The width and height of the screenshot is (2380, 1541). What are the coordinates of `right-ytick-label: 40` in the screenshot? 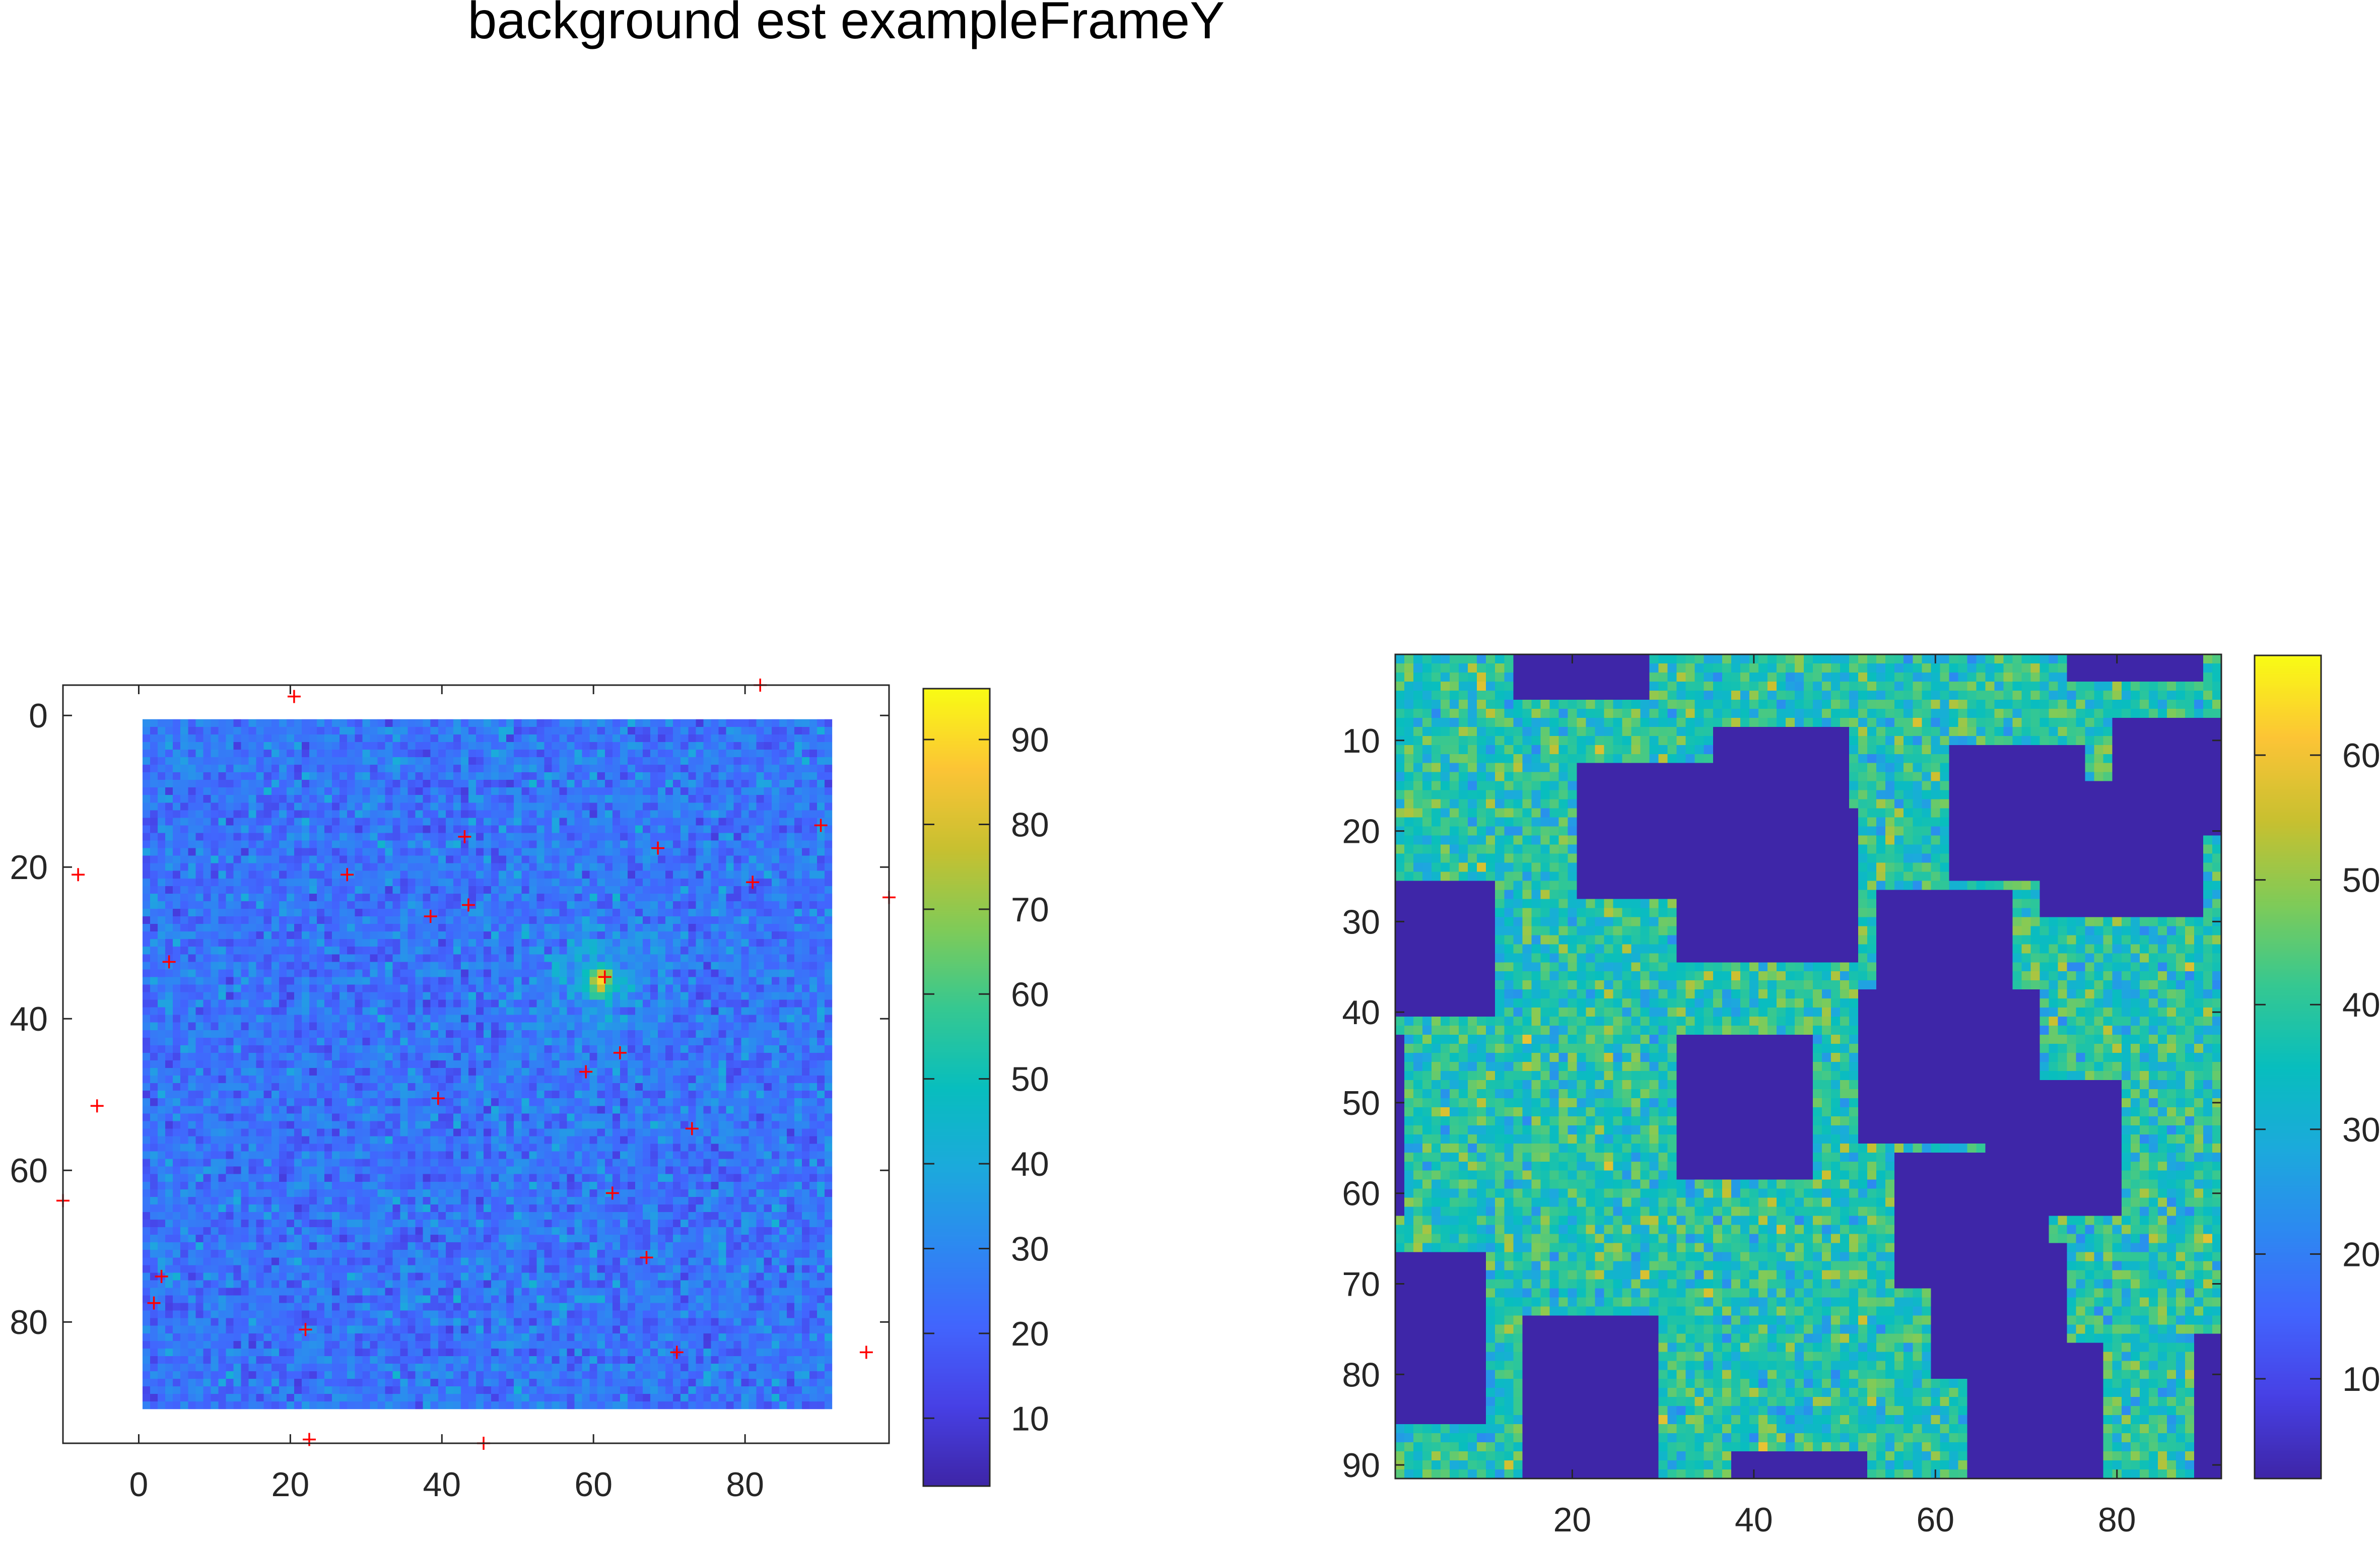 It's located at (1361, 1012).